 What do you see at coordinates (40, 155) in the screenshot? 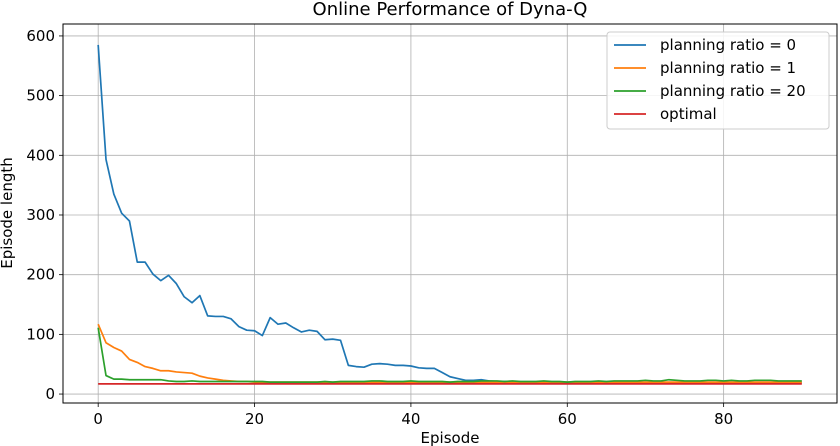
I see `y-tick-label: 400` at bounding box center [40, 155].